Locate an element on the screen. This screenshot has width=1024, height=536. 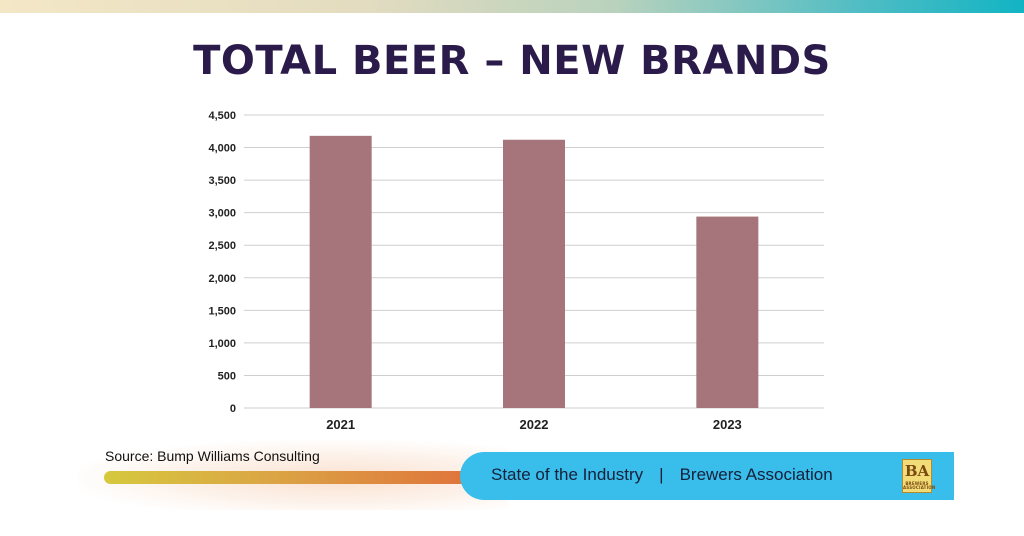
x-category-label: 2023 is located at coordinates (727, 424).